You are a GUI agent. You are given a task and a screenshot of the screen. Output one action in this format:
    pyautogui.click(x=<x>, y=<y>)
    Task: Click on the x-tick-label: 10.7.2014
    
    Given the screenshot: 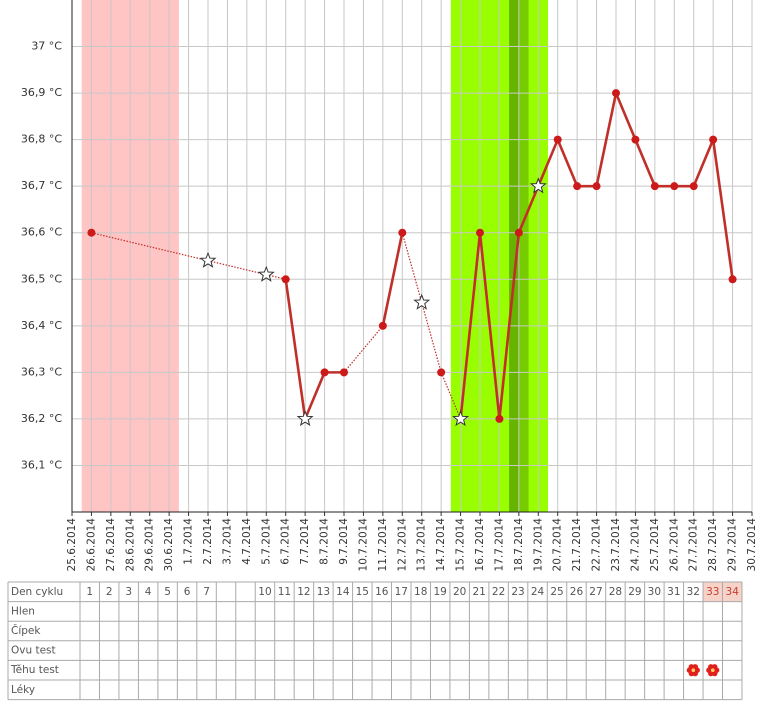 What is the action you would take?
    pyautogui.click(x=363, y=545)
    